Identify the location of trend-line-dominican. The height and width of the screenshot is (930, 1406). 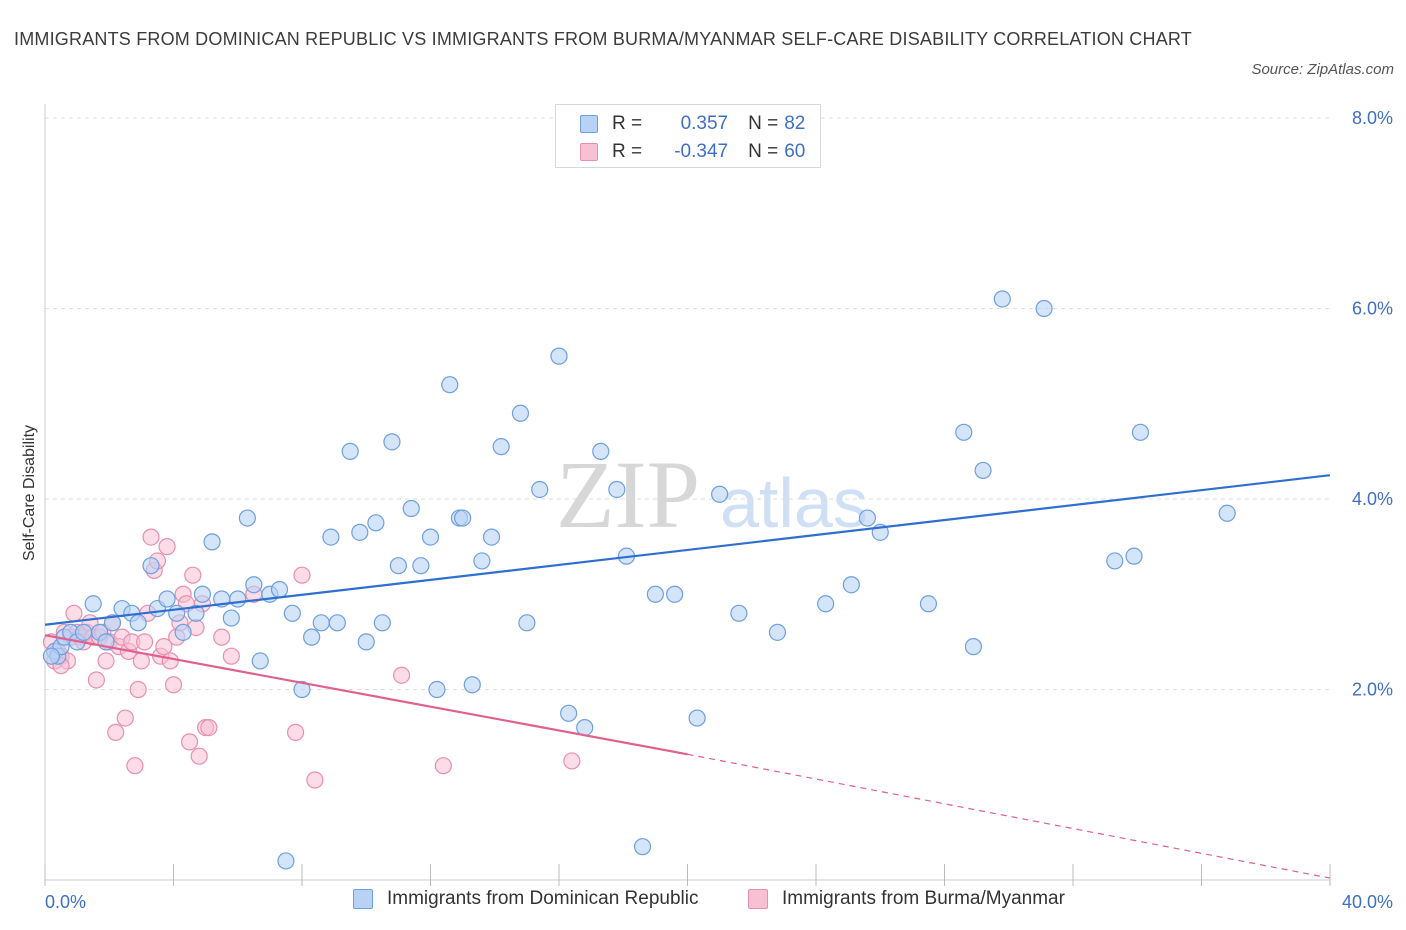
(687, 550).